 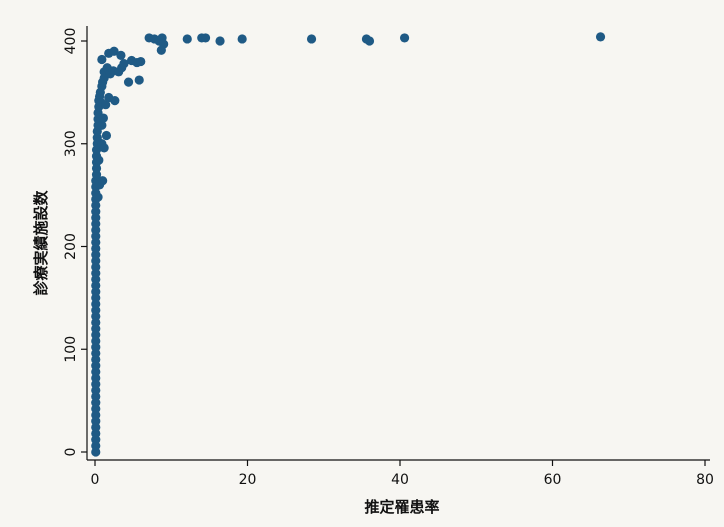 I want to click on y-axis-title: 診療実績施設数, so click(x=41, y=243).